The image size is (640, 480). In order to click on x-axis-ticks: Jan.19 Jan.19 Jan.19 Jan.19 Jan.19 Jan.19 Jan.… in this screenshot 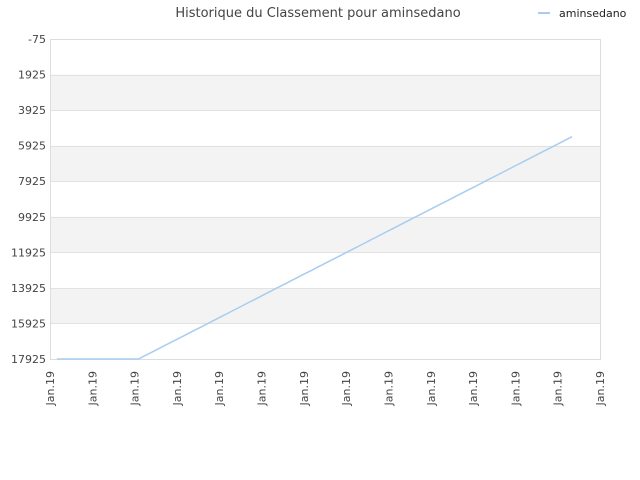, I will do `click(325, 388)`.